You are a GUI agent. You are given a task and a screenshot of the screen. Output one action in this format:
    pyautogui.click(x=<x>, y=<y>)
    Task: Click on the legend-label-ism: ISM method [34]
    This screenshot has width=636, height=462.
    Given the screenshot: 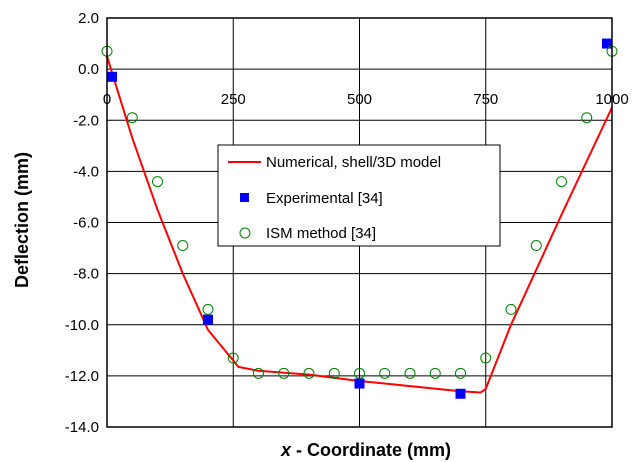 What is the action you would take?
    pyautogui.click(x=321, y=233)
    